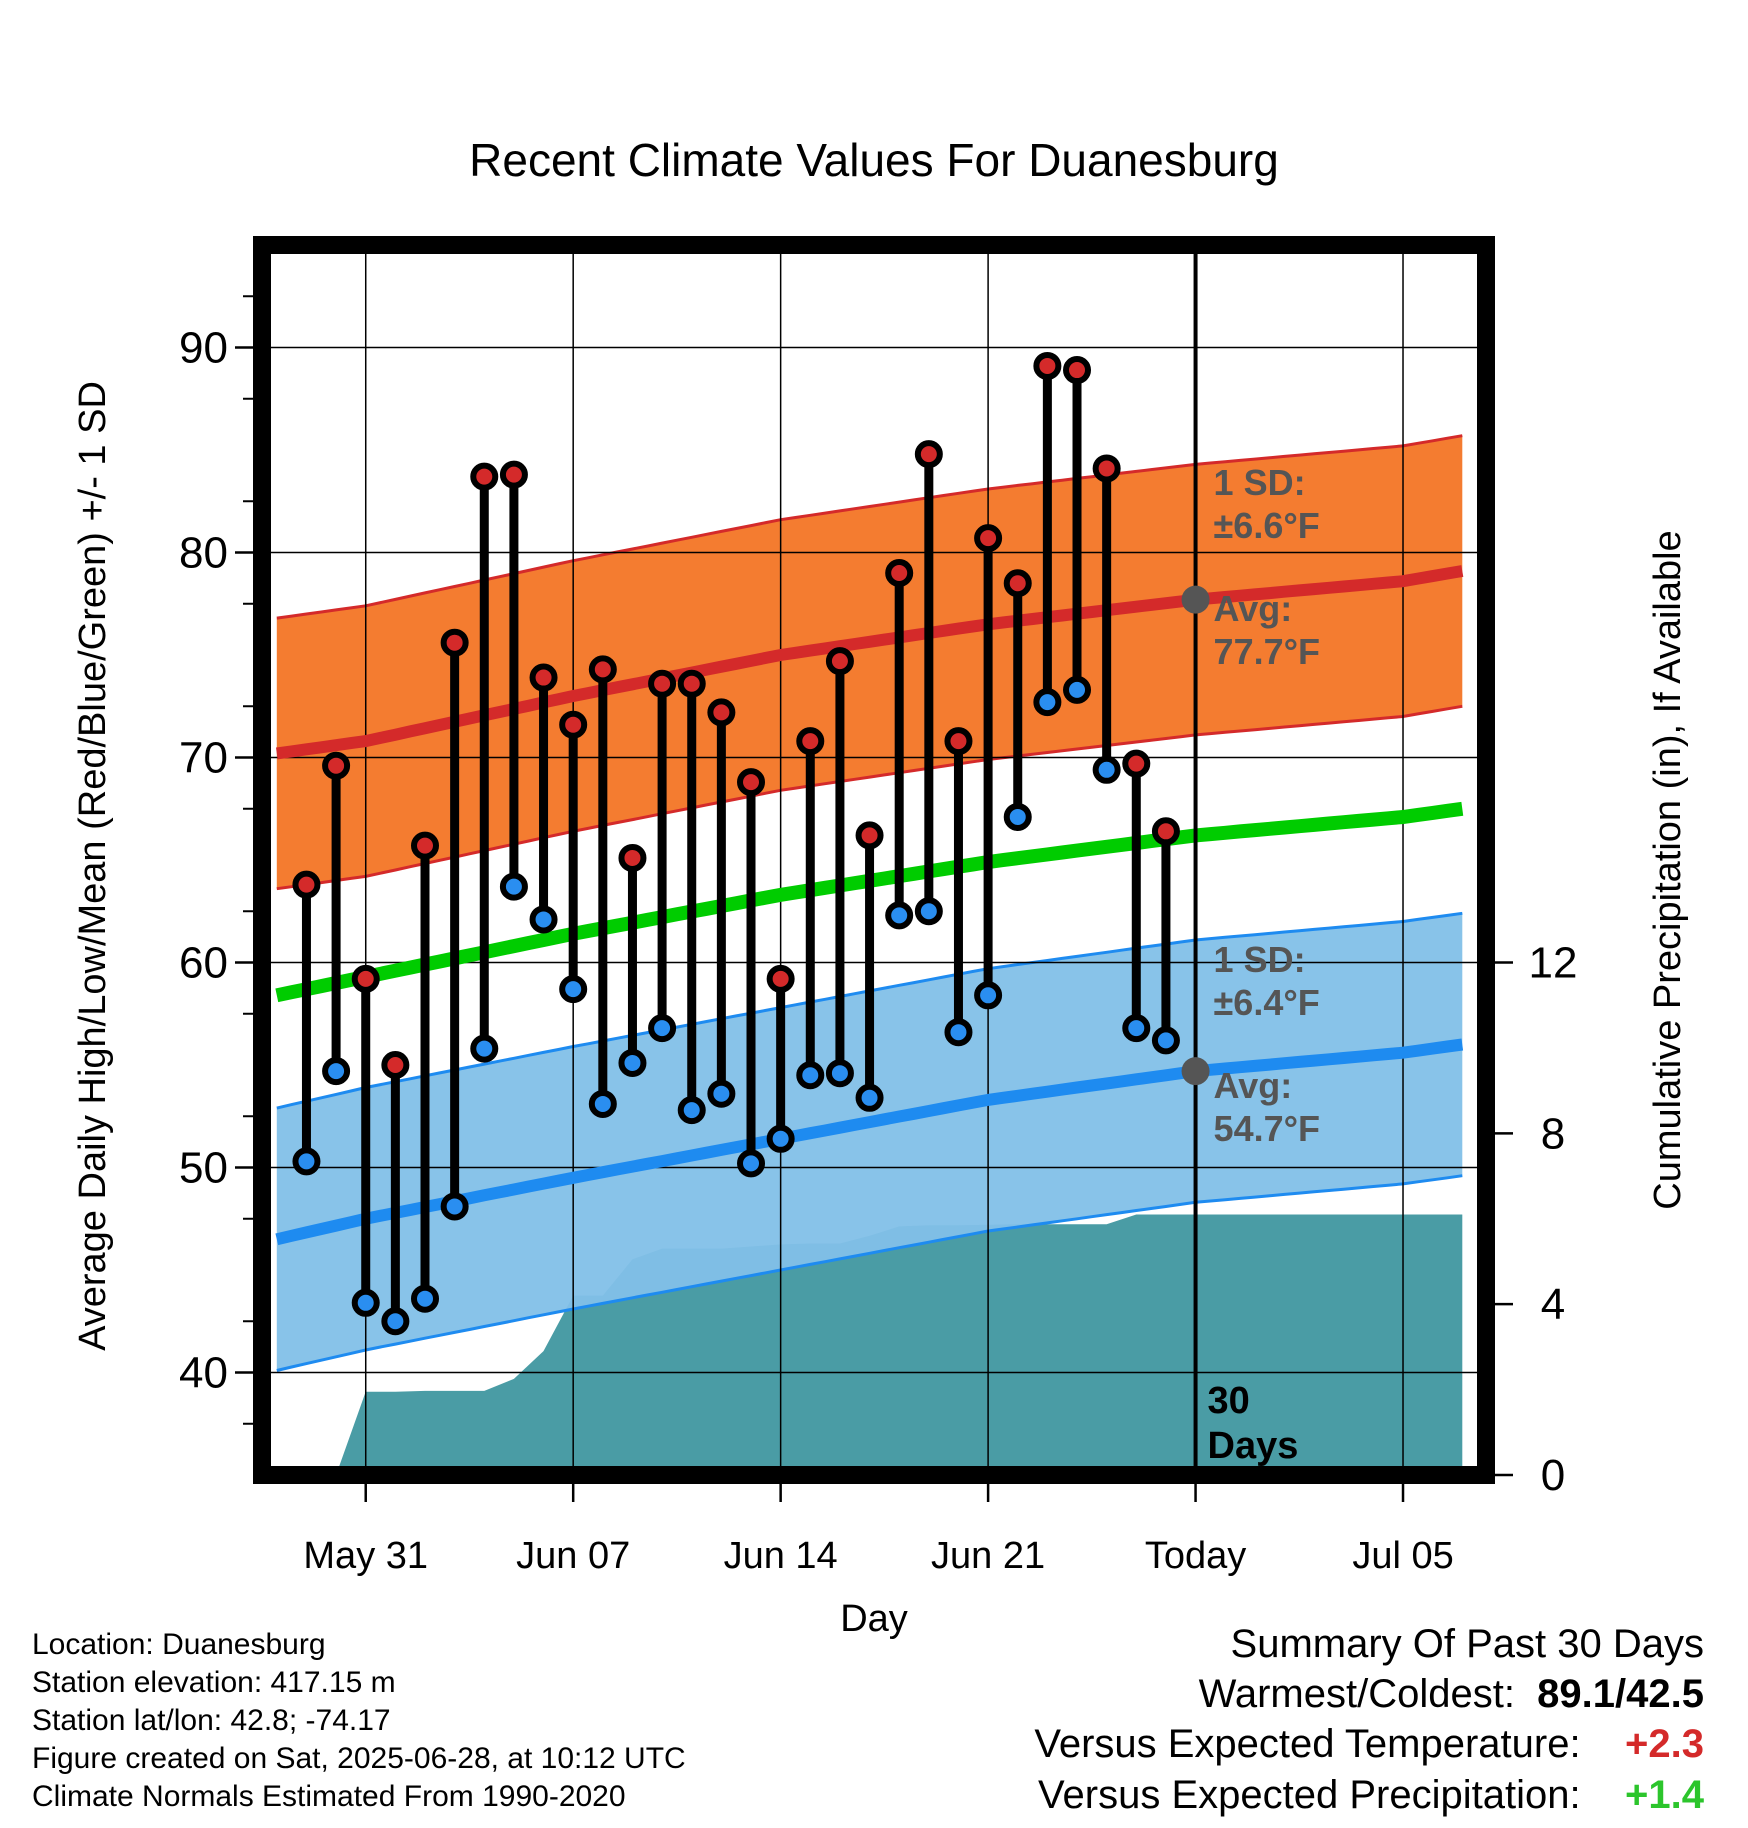  What do you see at coordinates (1267, 525) in the screenshot?
I see `high-sd-annotation-line-2: ±6.6°F` at bounding box center [1267, 525].